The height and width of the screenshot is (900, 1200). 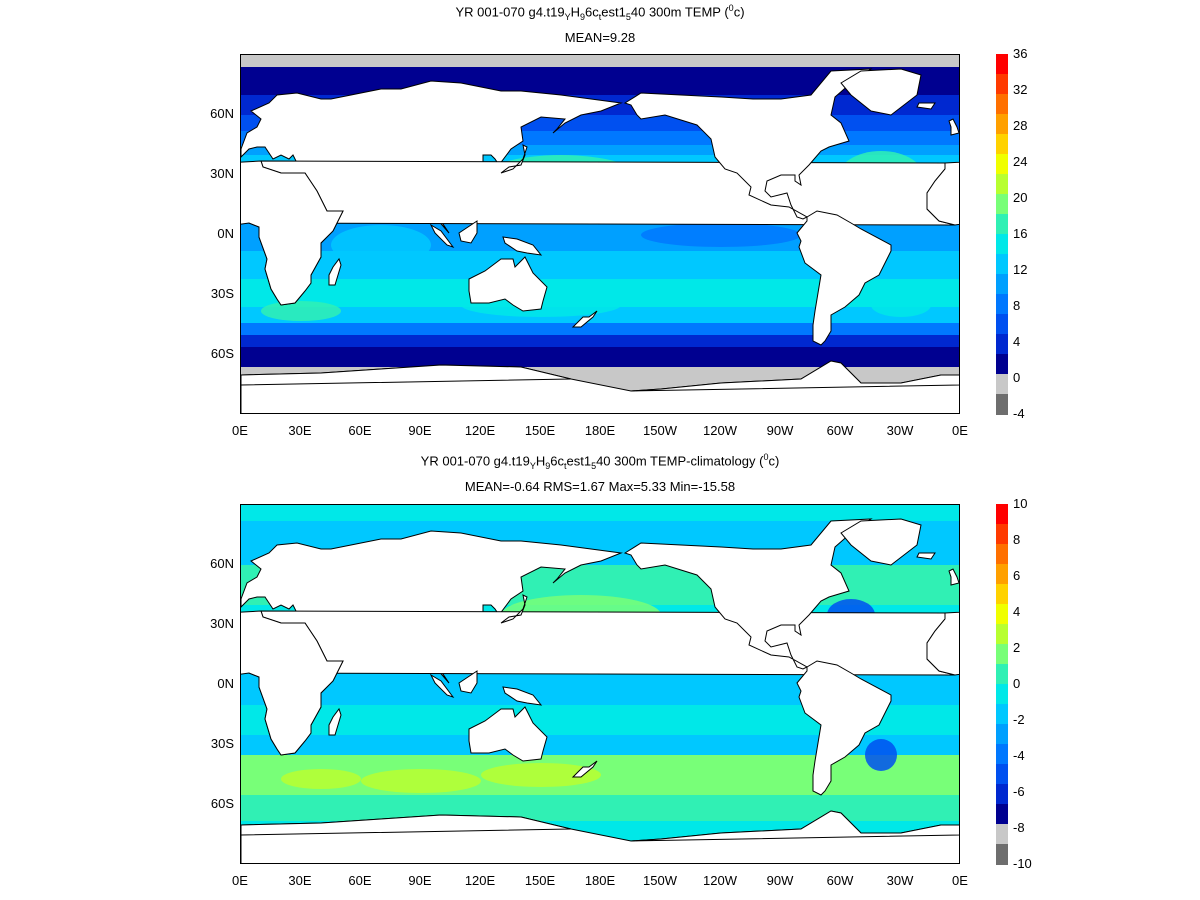 I want to click on colorbar-label: 16, so click(x=1020, y=233).